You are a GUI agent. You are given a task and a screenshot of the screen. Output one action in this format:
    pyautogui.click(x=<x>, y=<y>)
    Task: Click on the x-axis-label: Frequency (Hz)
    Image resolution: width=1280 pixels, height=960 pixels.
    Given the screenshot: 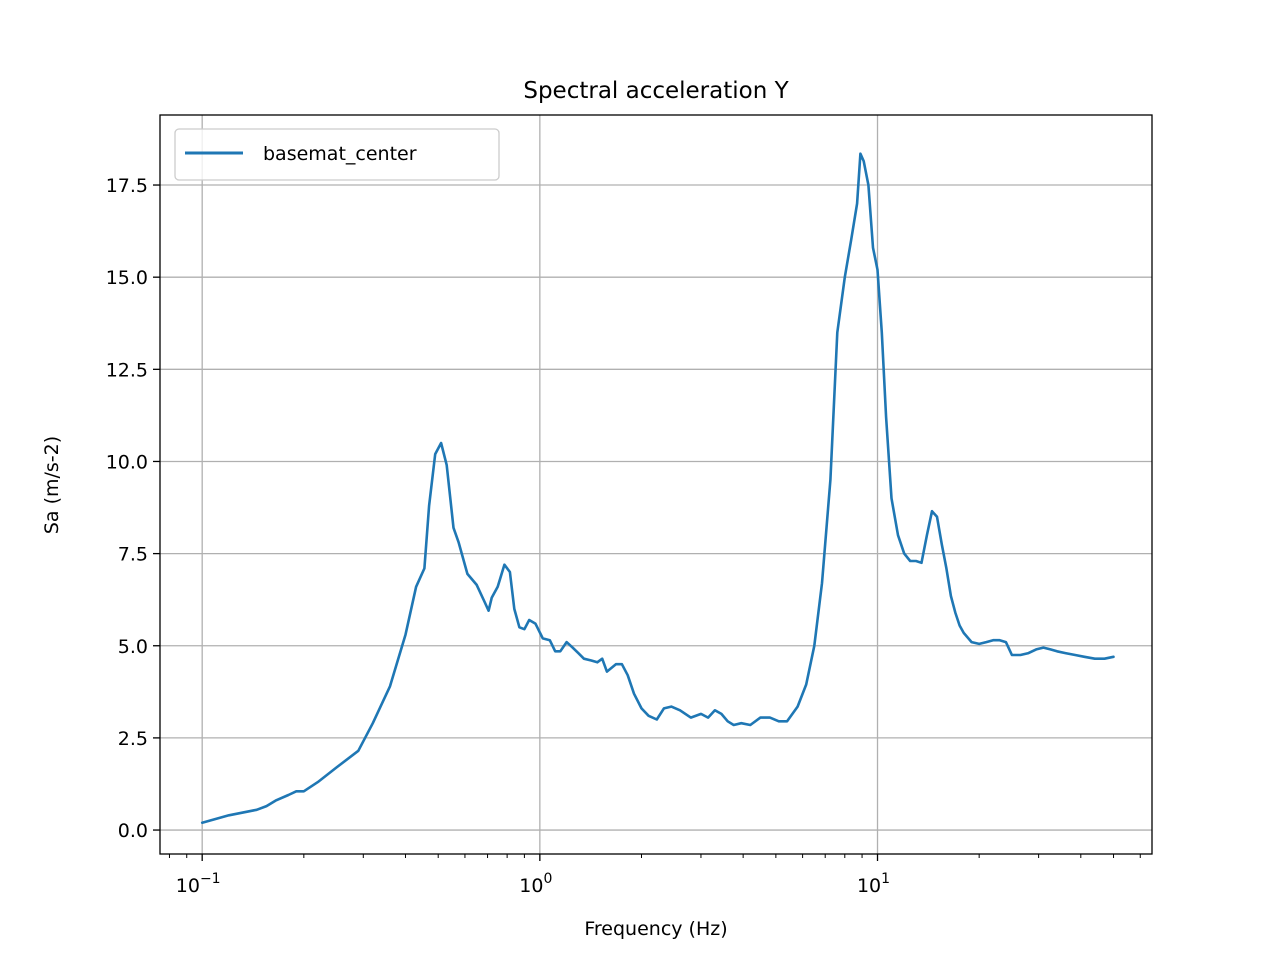 What is the action you would take?
    pyautogui.click(x=655, y=929)
    